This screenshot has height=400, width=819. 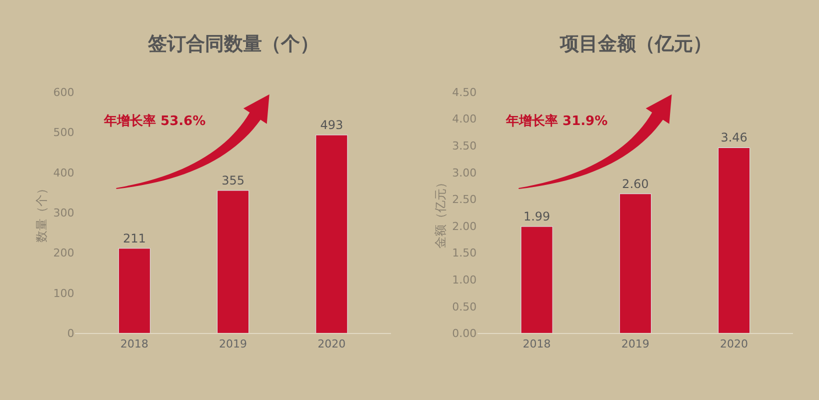 I want to click on annotation: 年增长率 31.9%, so click(x=556, y=121).